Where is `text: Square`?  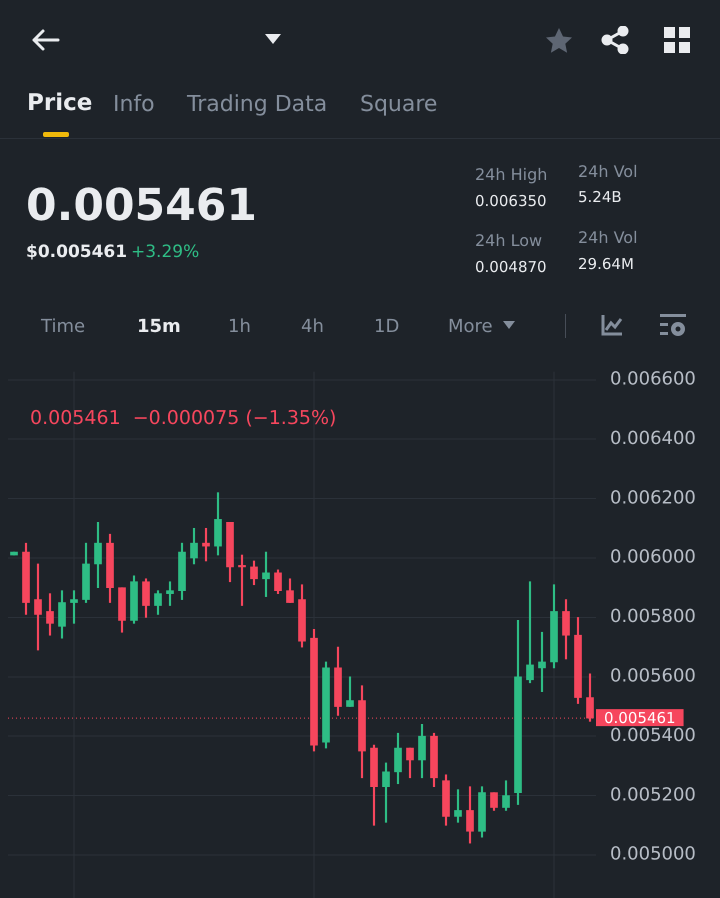 text: Square is located at coordinates (399, 105).